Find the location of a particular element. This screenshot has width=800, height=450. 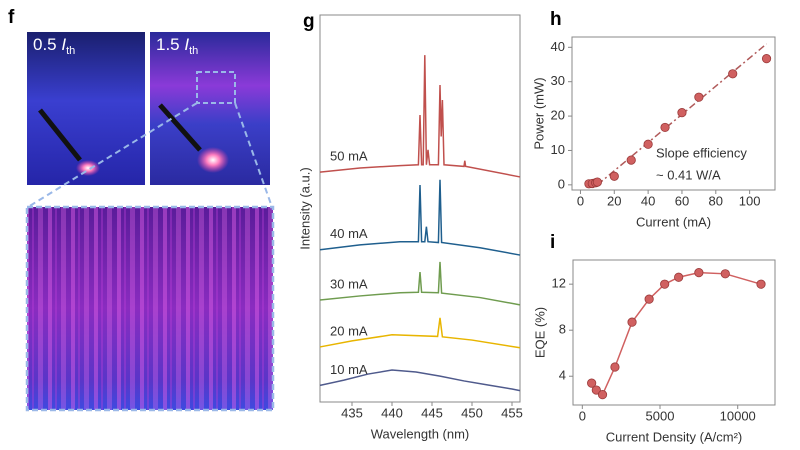

photo-frame is located at coordinates (150, 308).